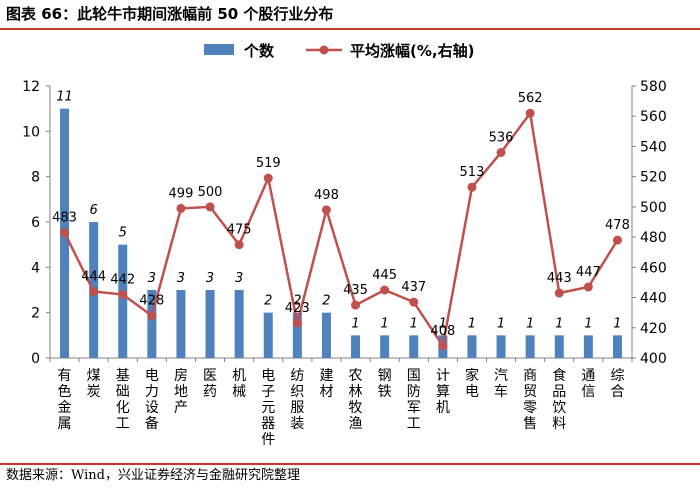 The height and width of the screenshot is (489, 700). What do you see at coordinates (617, 384) in the screenshot?
I see `category-label: 综合` at bounding box center [617, 384].